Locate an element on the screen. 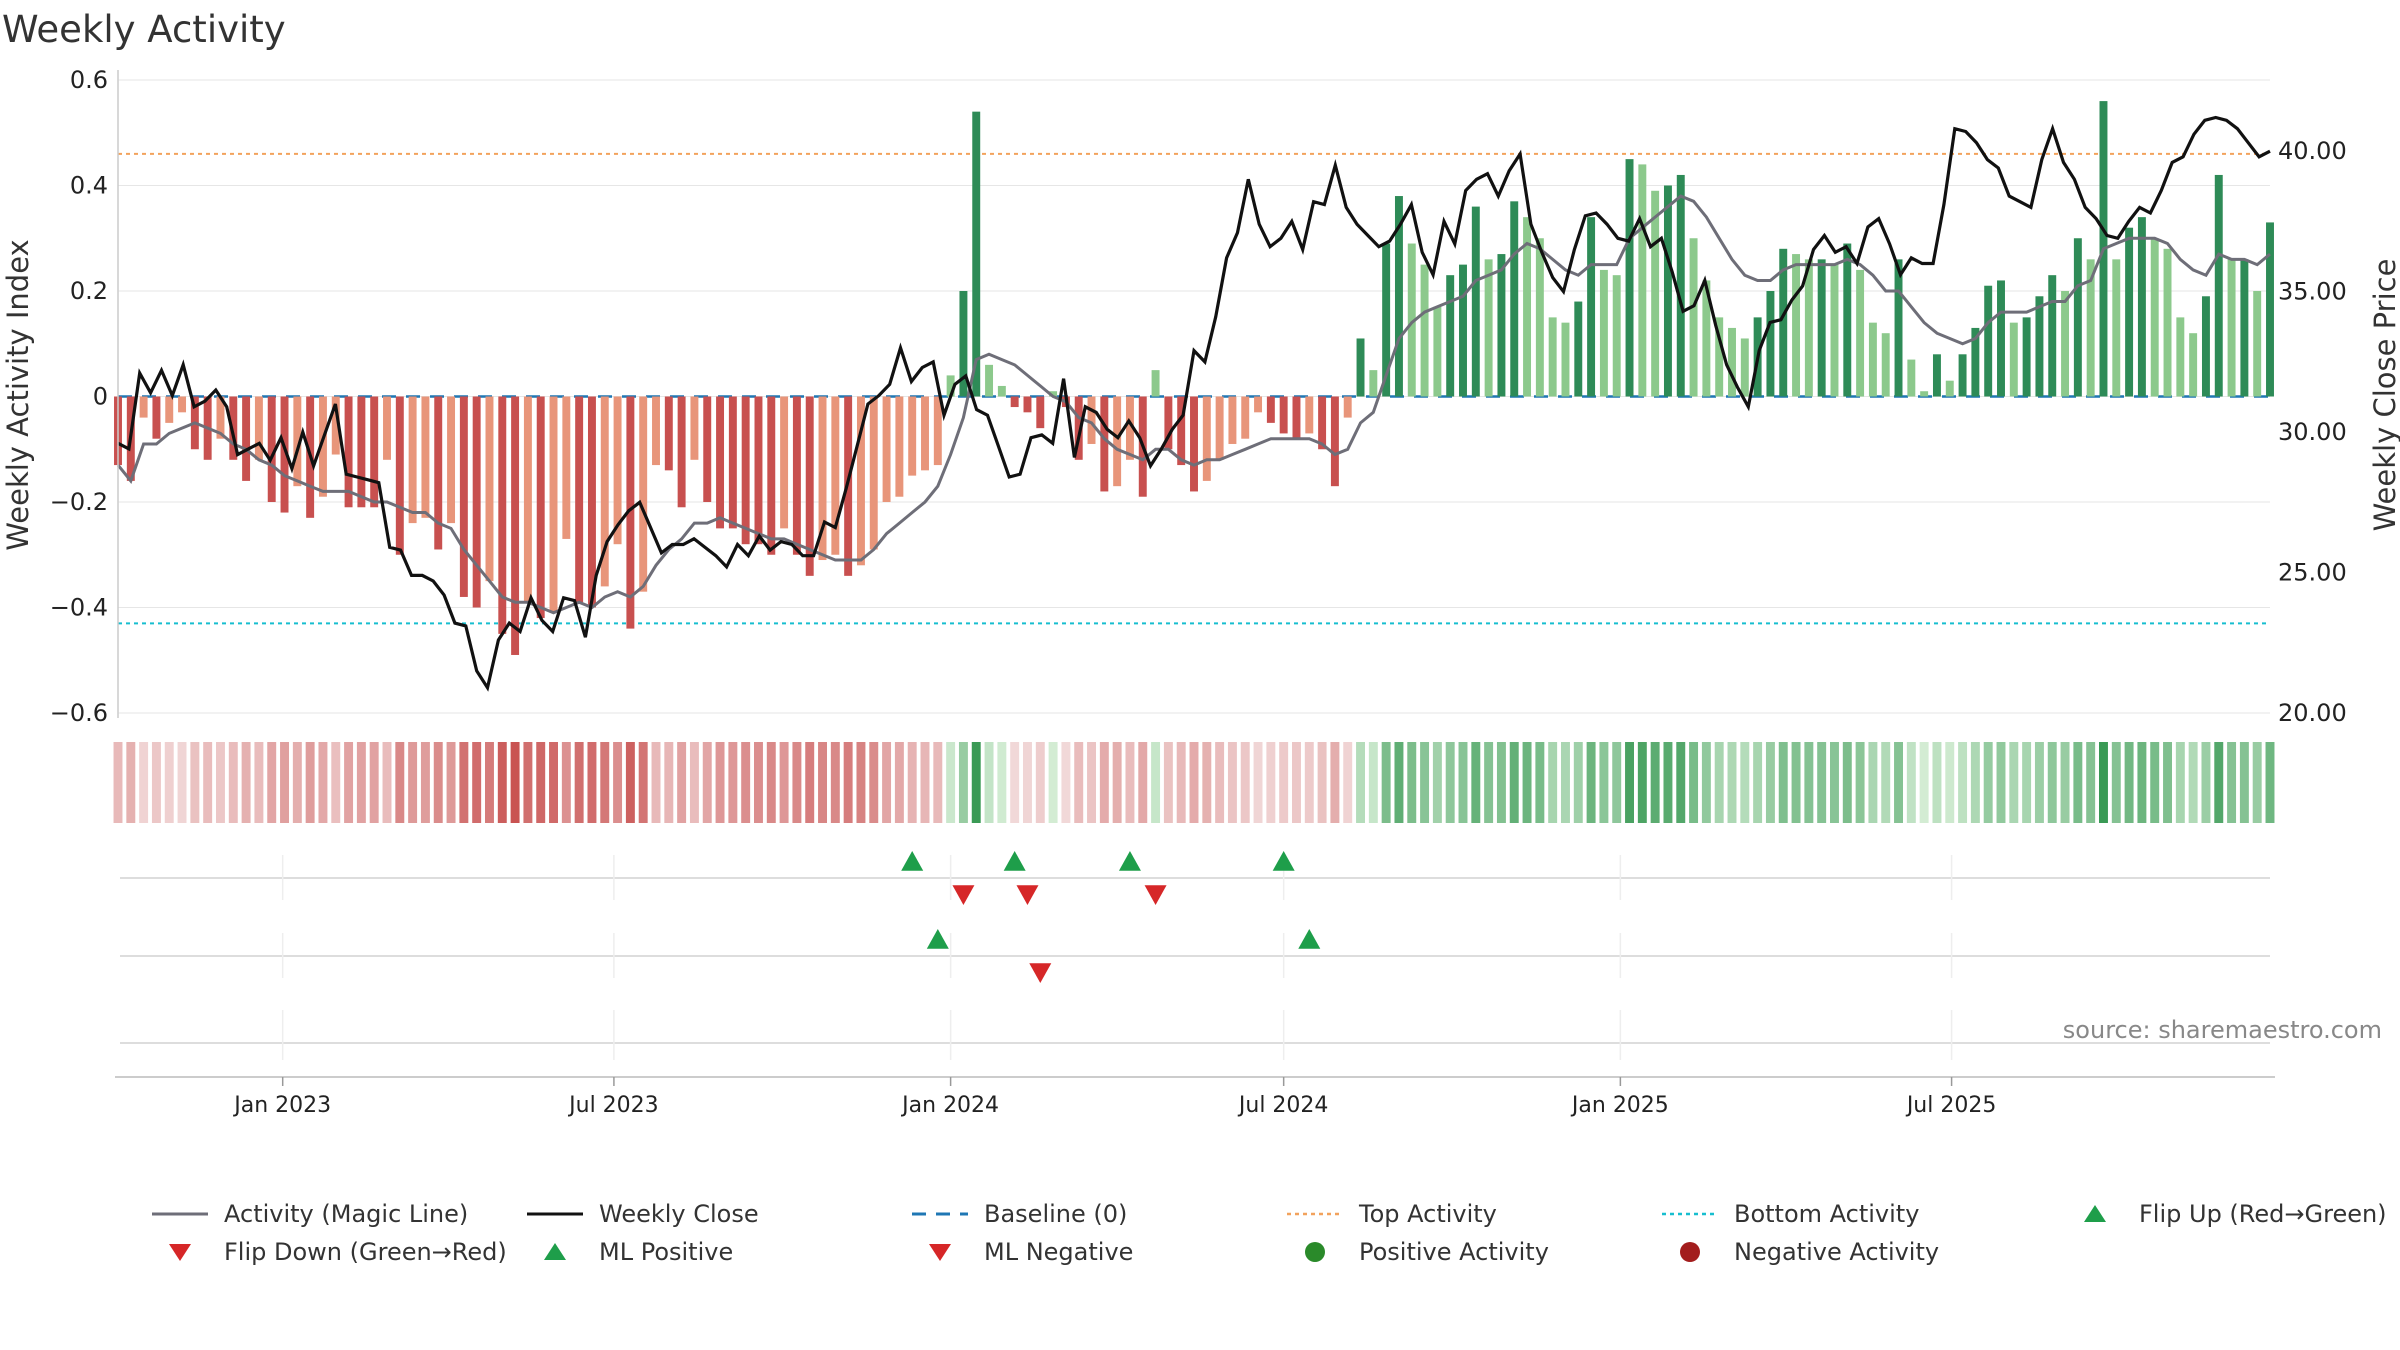 The width and height of the screenshot is (2400, 1350). legend-item: Activity (Magic Line) is located at coordinates (309, 1214).